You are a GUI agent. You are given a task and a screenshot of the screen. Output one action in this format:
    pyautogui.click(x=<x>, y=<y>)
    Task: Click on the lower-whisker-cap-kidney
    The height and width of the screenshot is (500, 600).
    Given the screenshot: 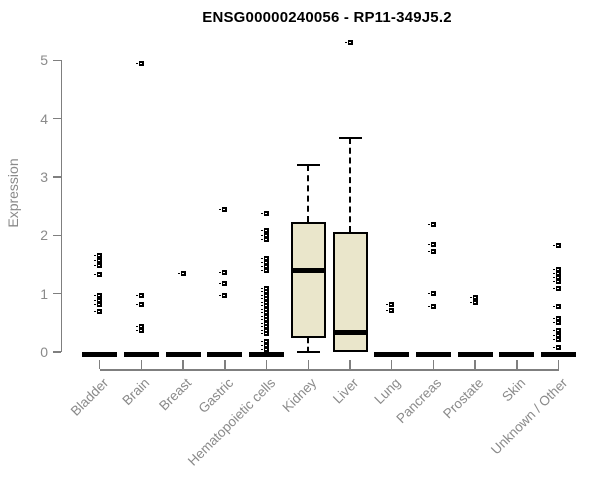 What is the action you would take?
    pyautogui.click(x=308, y=352)
    